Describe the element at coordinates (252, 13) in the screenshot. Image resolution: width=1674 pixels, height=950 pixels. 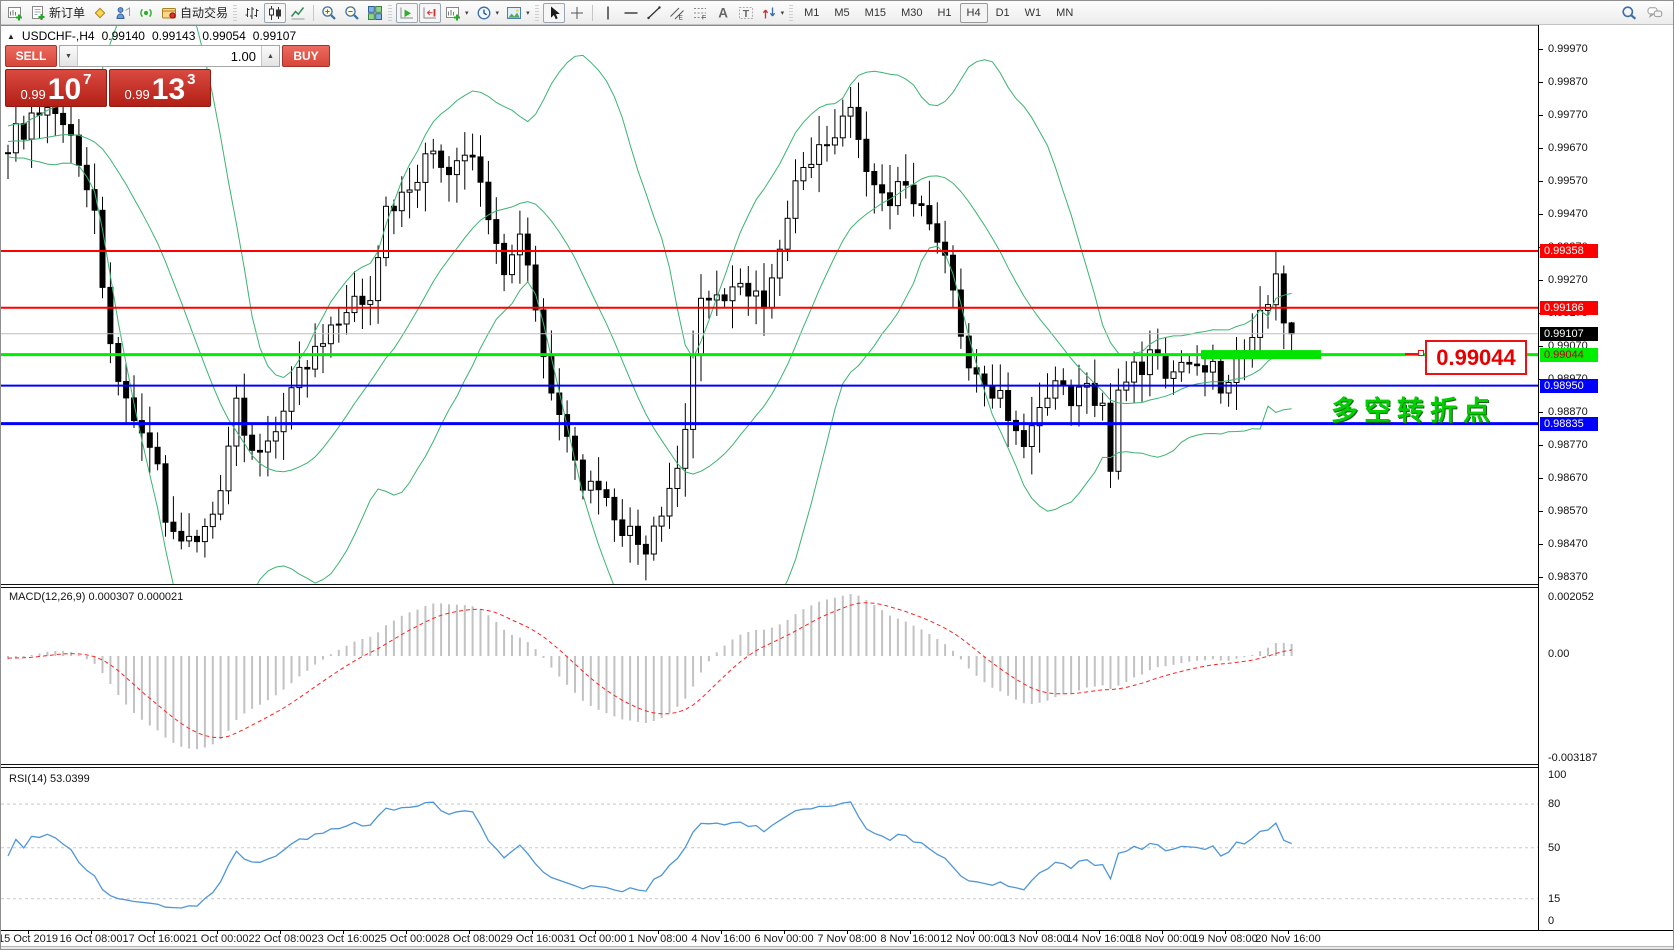
I see `bar-chart-button` at that location.